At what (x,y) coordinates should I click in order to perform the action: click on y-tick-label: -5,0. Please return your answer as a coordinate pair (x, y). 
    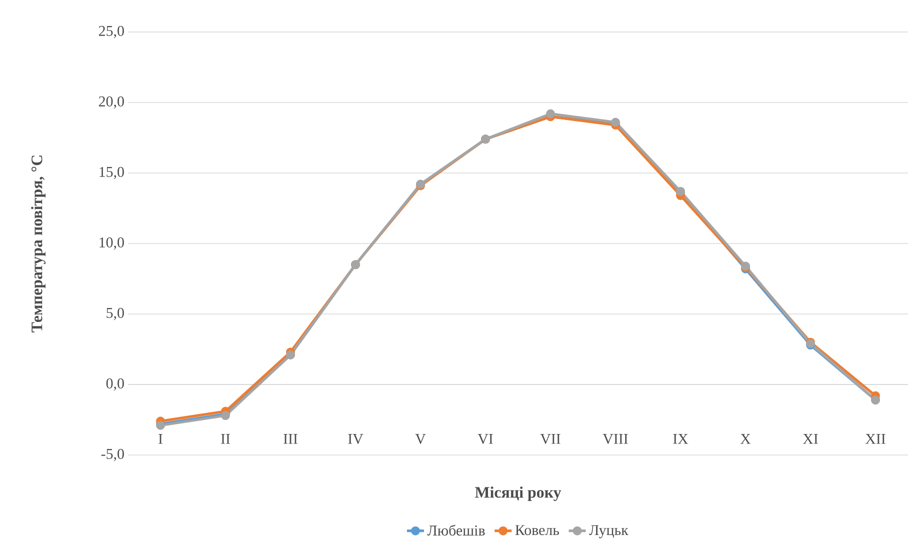
    Looking at the image, I should click on (112, 455).